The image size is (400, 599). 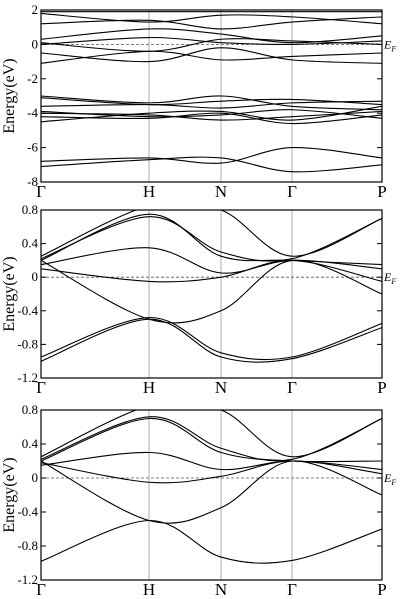 What do you see at coordinates (32, 147) in the screenshot?
I see `y-tick-label: -6` at bounding box center [32, 147].